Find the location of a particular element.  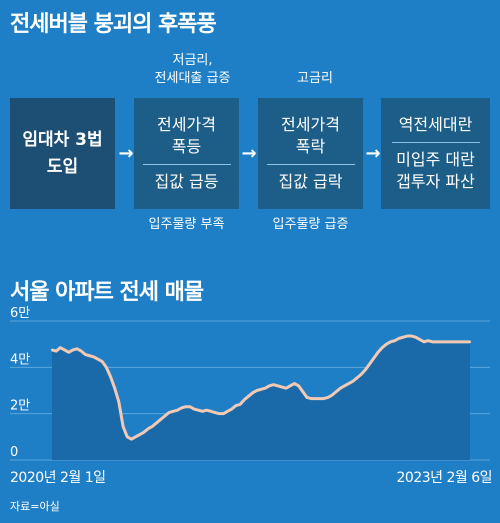

source-note: 자료=아실 is located at coordinates (35, 506).